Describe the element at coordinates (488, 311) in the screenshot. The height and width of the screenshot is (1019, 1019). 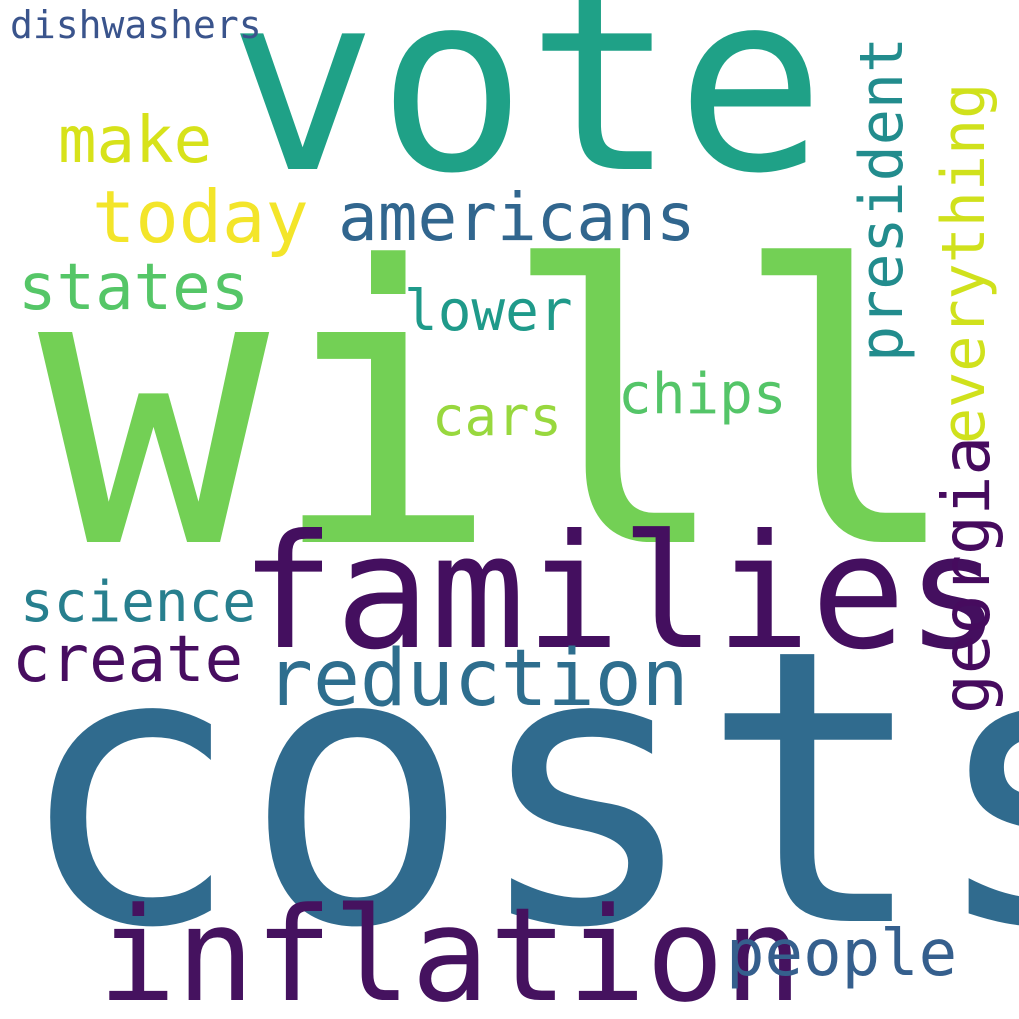
I see `word-lower: lower` at that location.